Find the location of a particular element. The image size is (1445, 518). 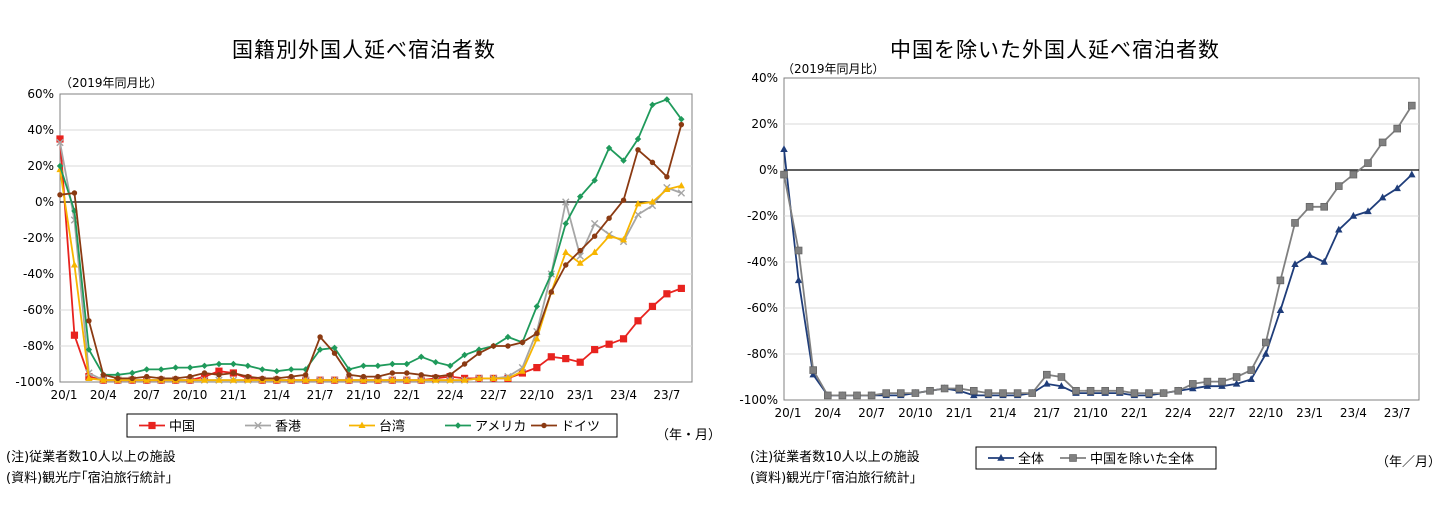

right-x-tick-label: 22/4 is located at coordinates (1178, 413).